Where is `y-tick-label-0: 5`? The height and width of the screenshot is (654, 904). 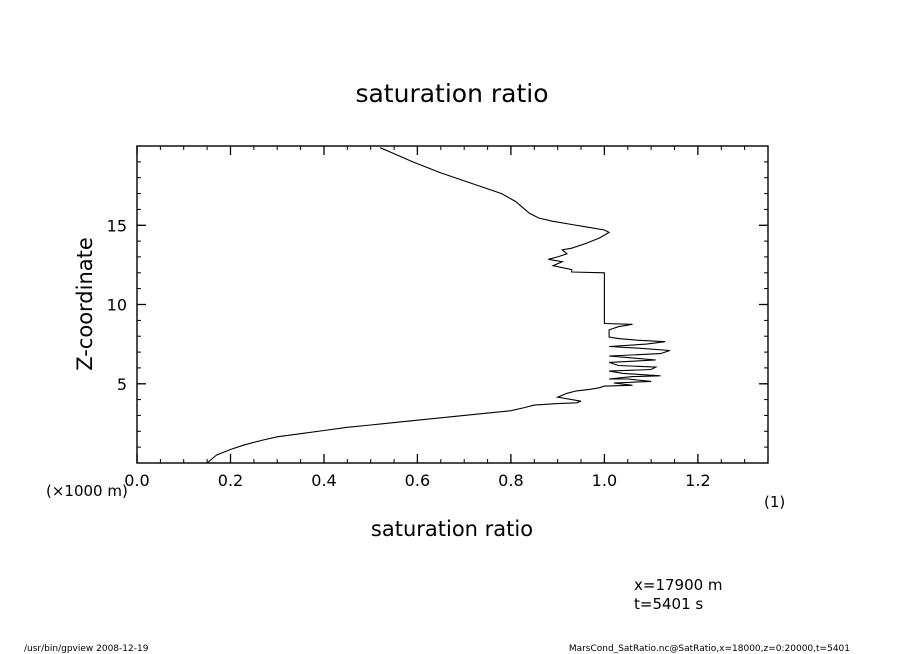
y-tick-label-0: 5 is located at coordinates (122, 384).